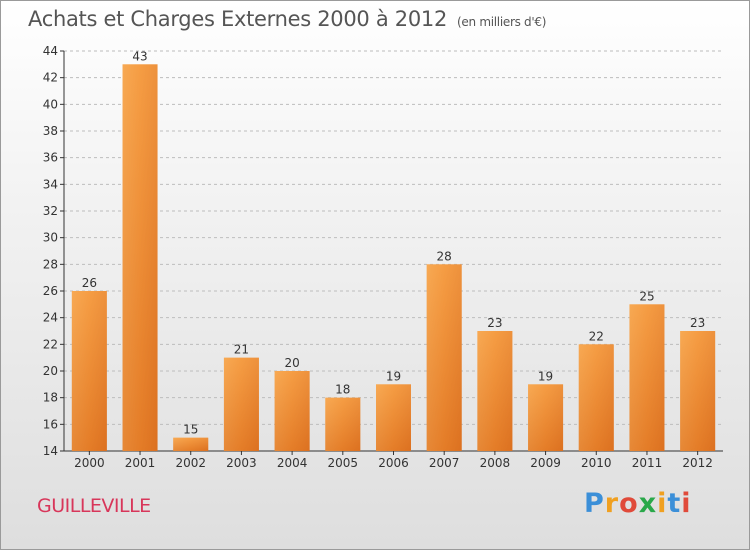 The width and height of the screenshot is (750, 551). Describe the element at coordinates (50, 158) in the screenshot. I see `y-tick-label: 36` at that location.